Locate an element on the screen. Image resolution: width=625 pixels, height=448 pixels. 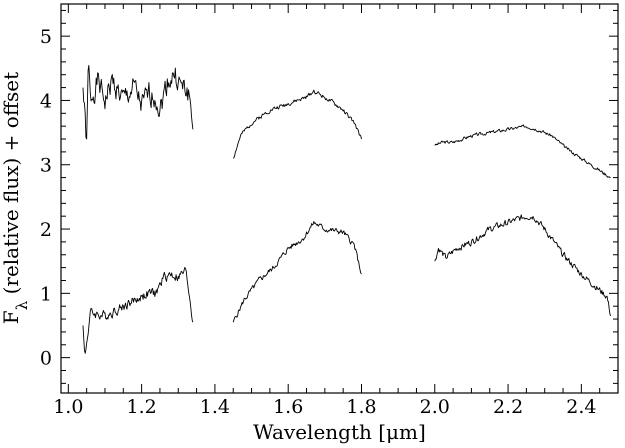
x-tick-label: 1.6 is located at coordinates (288, 407).